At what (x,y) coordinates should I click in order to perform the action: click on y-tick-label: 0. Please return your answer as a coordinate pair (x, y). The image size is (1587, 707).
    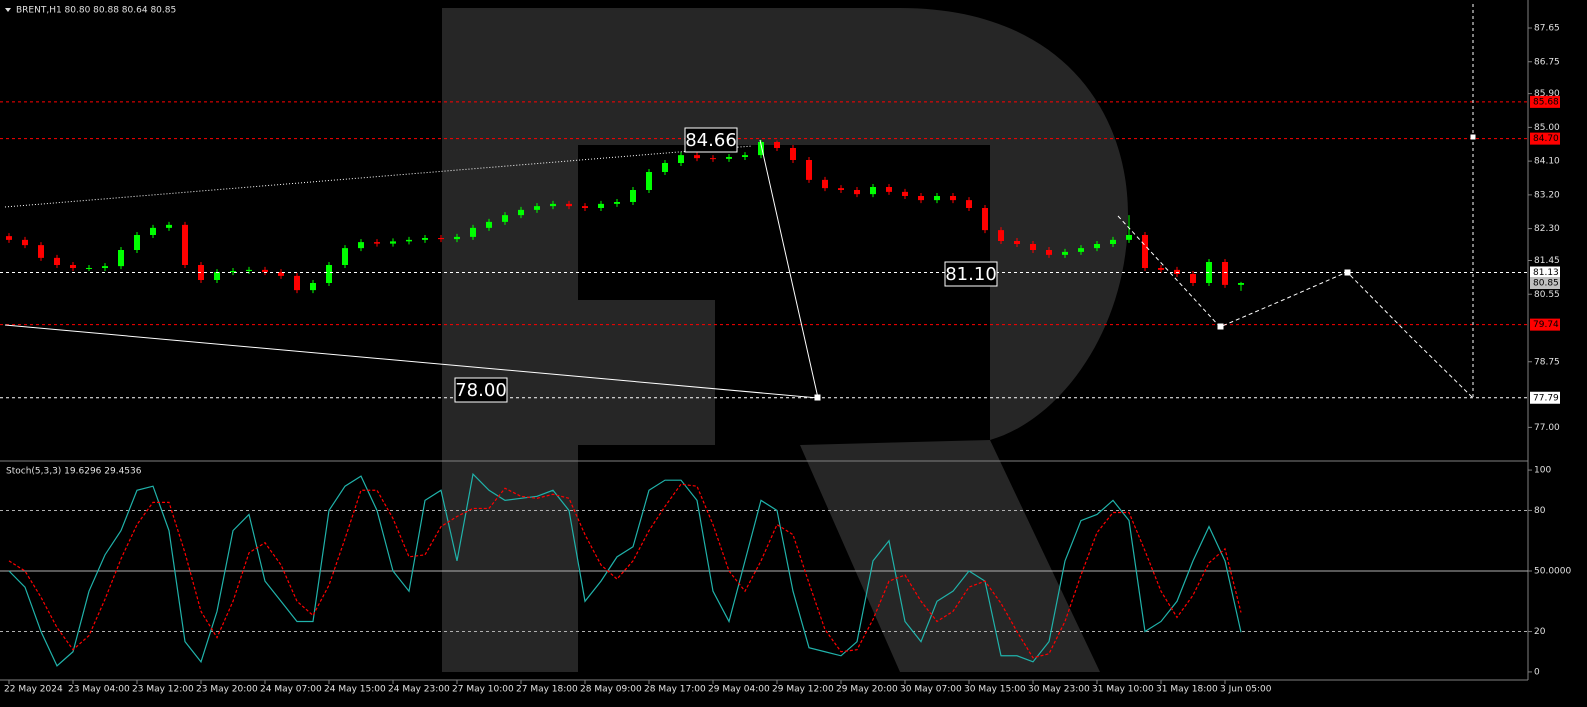
    Looking at the image, I should click on (1537, 672).